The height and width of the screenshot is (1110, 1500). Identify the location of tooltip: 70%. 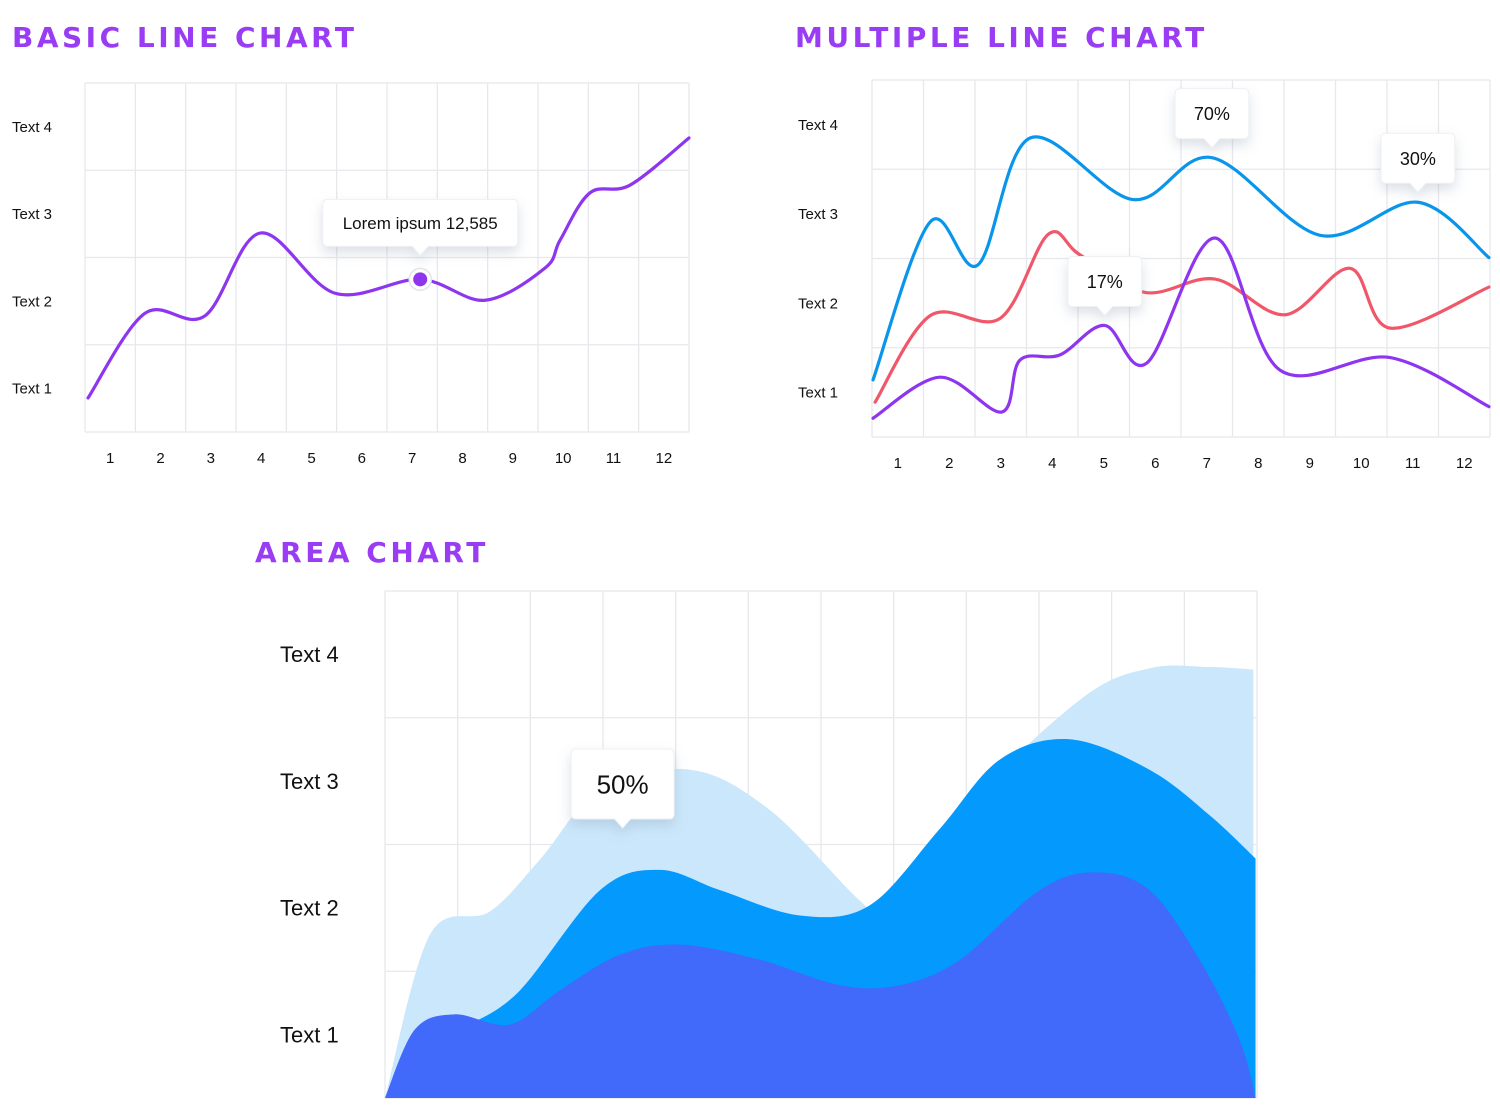
(1212, 118).